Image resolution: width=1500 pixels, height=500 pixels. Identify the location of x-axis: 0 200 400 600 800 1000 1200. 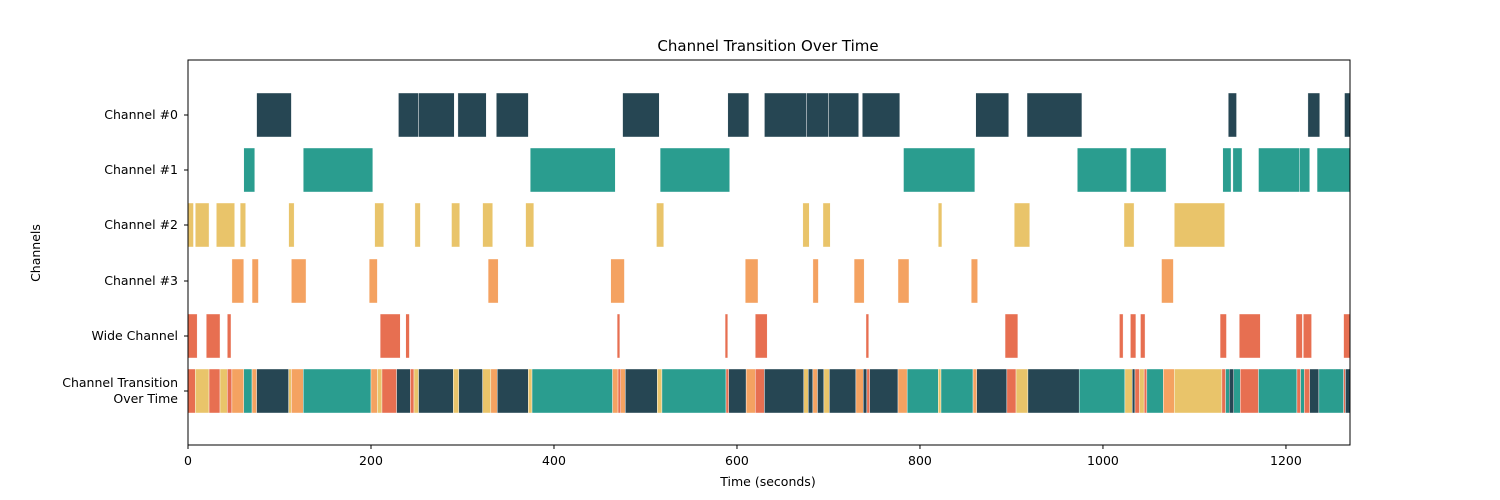
(743, 456).